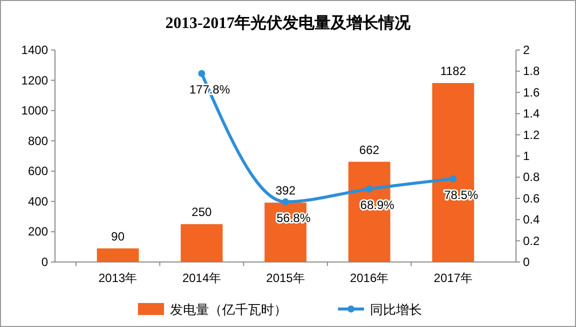 The height and width of the screenshot is (327, 576). I want to click on x-tick-label: 2014年, so click(202, 278).